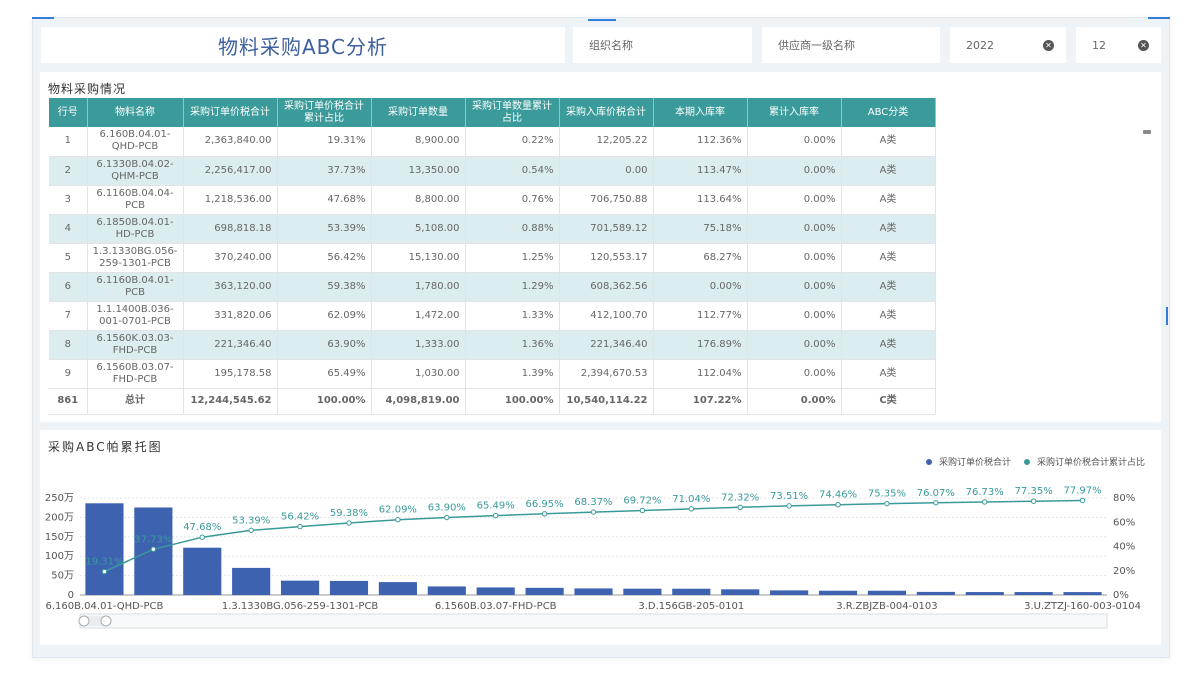 The width and height of the screenshot is (1200, 675). I want to click on col-header: 采购订单价税合计, so click(230, 112).